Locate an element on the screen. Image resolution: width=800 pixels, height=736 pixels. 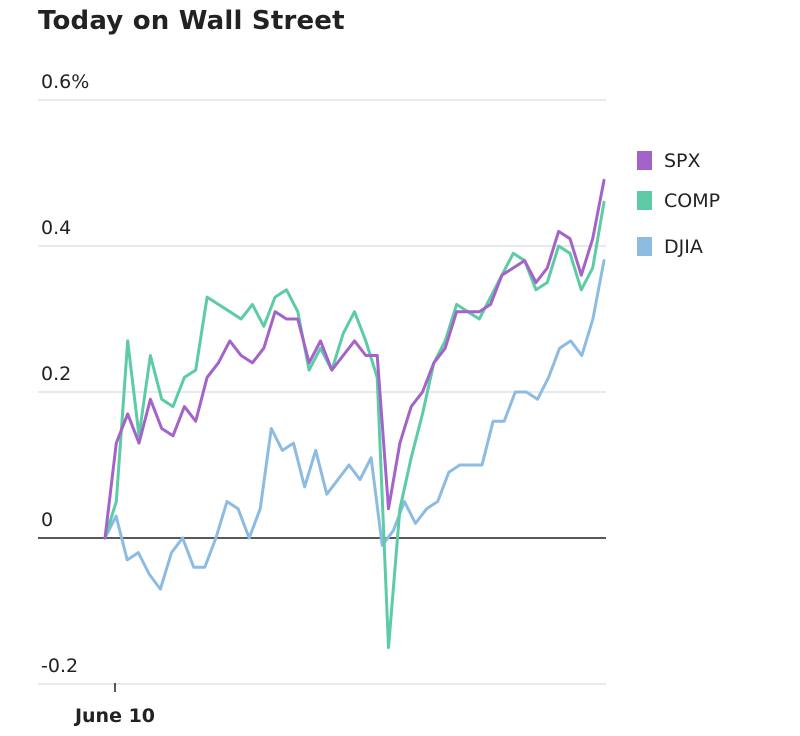
legend-swatch-spx is located at coordinates (644, 160).